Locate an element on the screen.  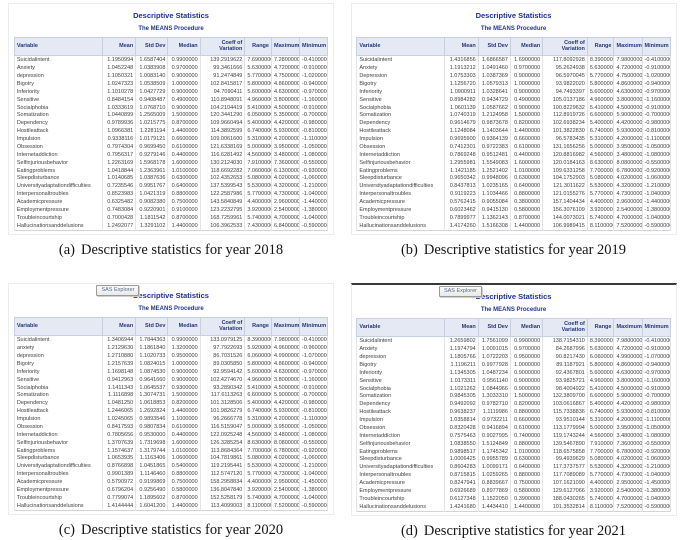
stat-value: 121.0155276 is located at coordinates (565, 194).